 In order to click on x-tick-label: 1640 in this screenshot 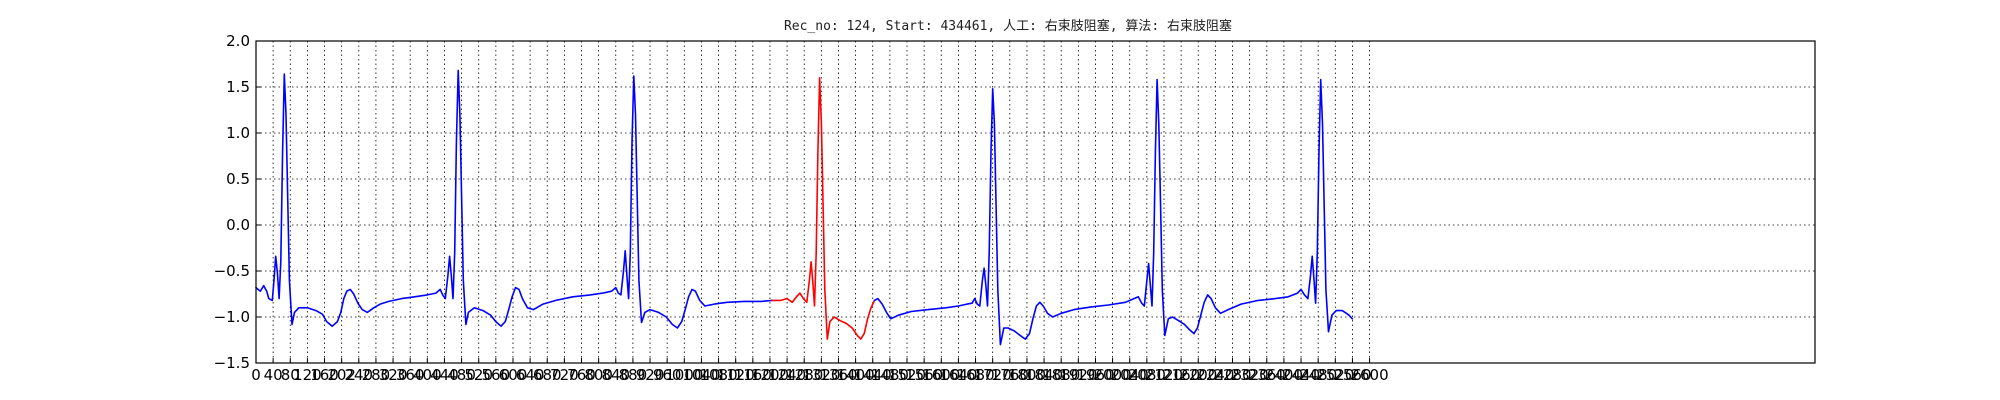, I will do `click(958, 375)`.